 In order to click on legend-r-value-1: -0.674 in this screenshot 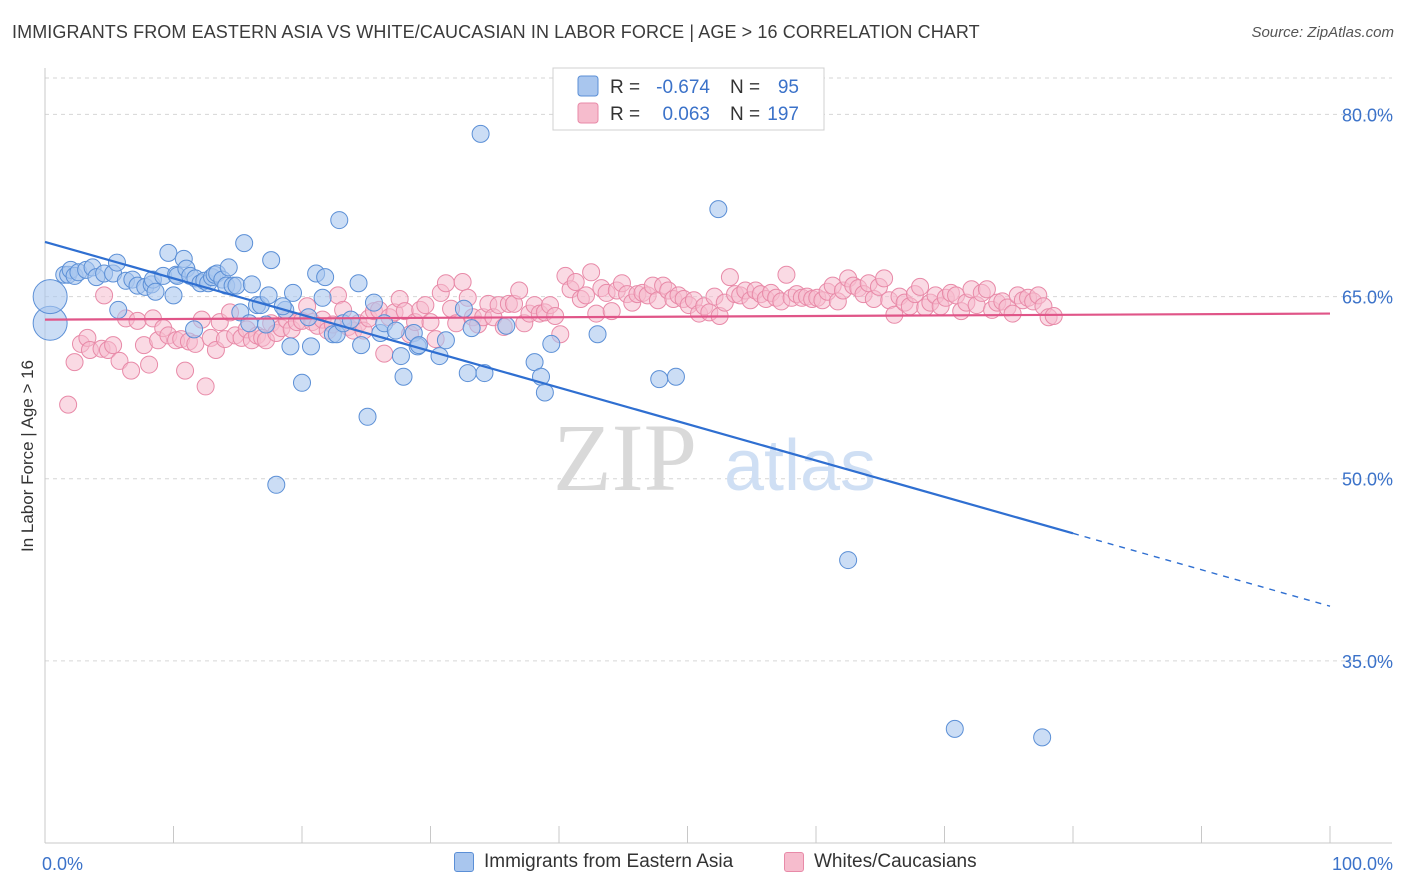, I will do `click(683, 87)`.